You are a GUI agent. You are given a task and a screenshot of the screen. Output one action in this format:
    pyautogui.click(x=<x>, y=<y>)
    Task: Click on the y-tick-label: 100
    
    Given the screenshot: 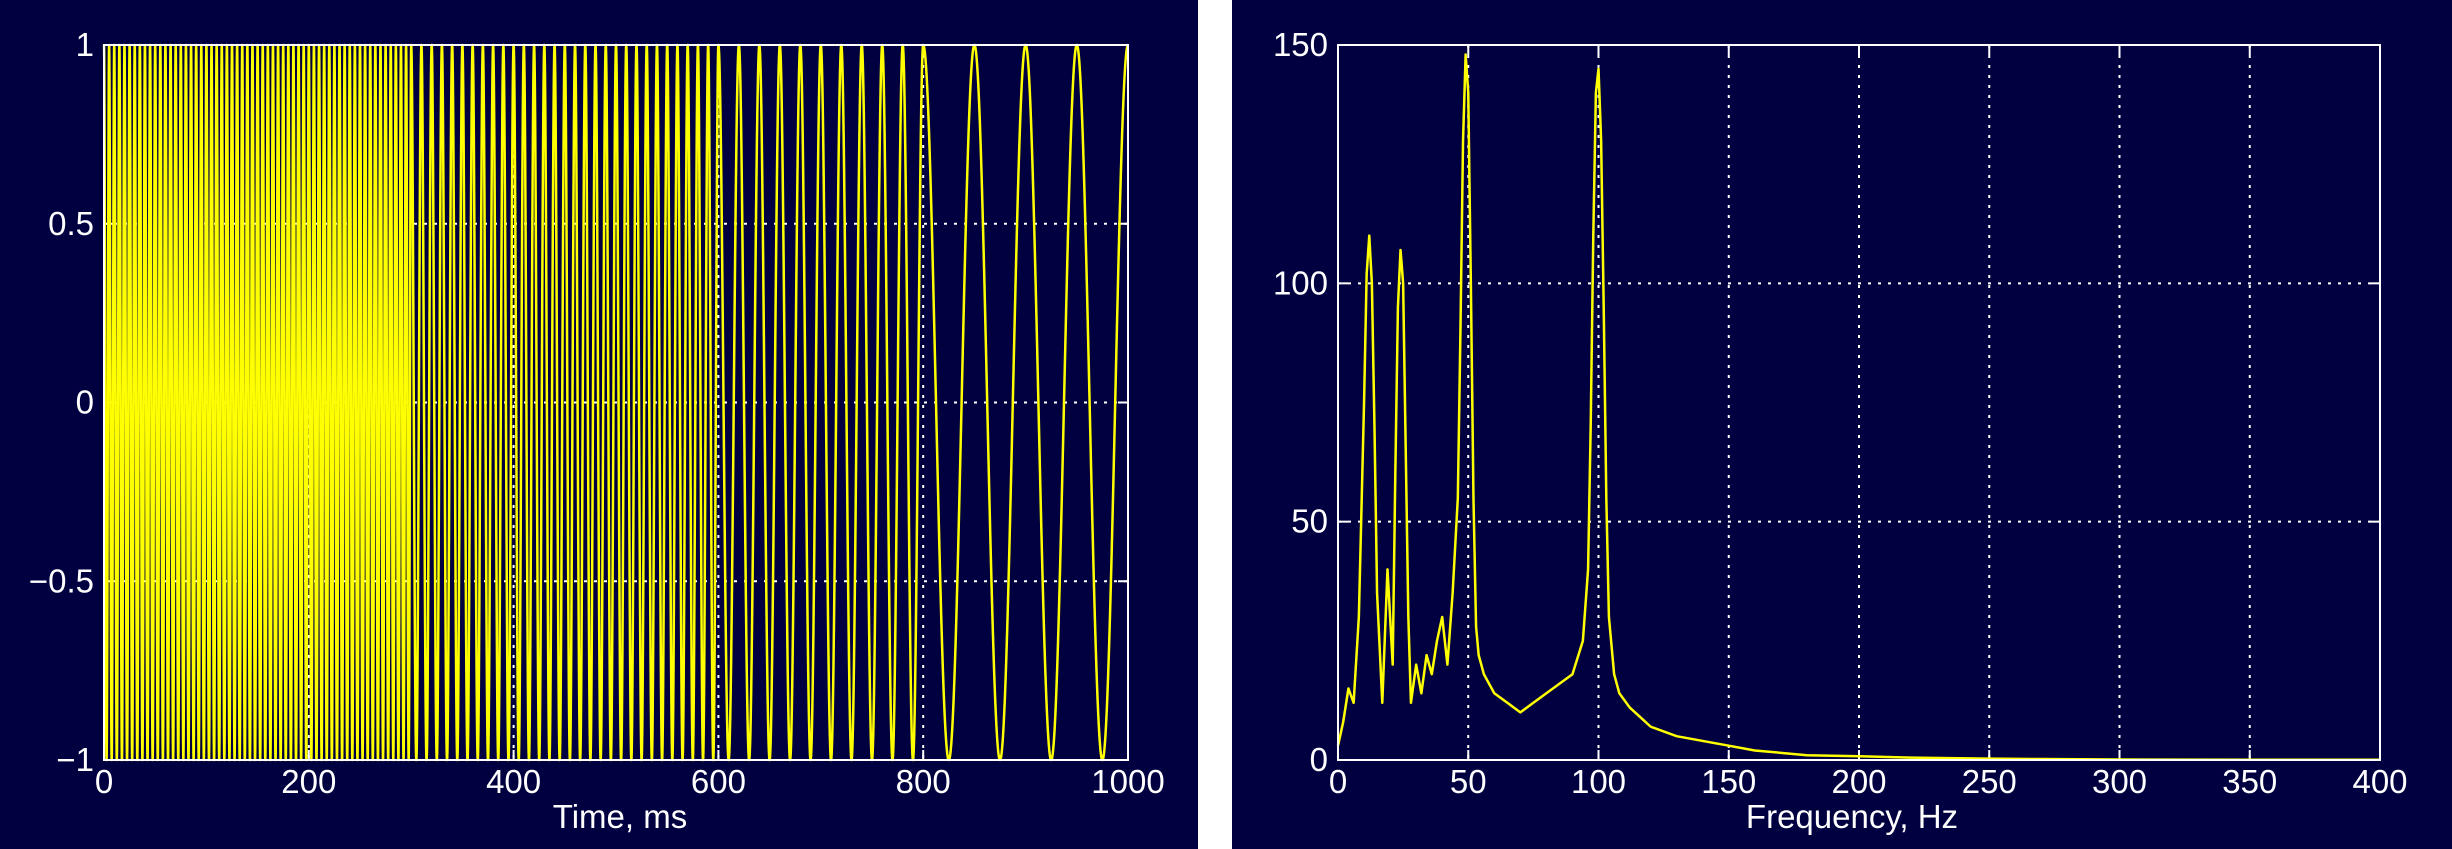 What is the action you would take?
    pyautogui.click(x=1300, y=282)
    